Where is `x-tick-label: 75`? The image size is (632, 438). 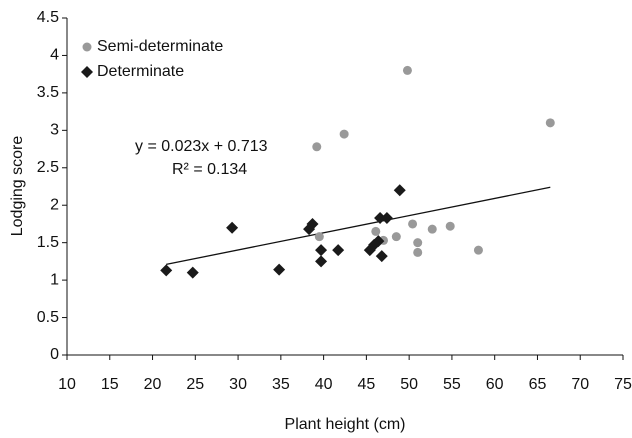
x-tick-label: 75 is located at coordinates (623, 384).